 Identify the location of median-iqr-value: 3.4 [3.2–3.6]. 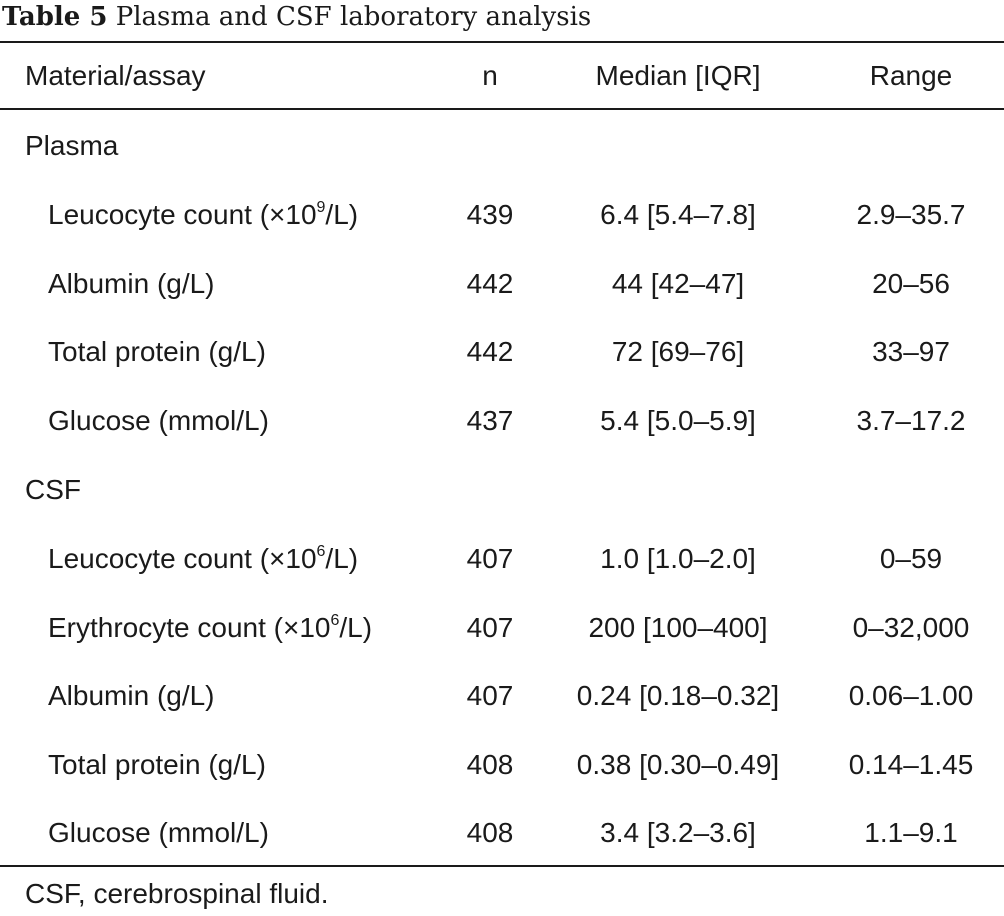
(678, 832).